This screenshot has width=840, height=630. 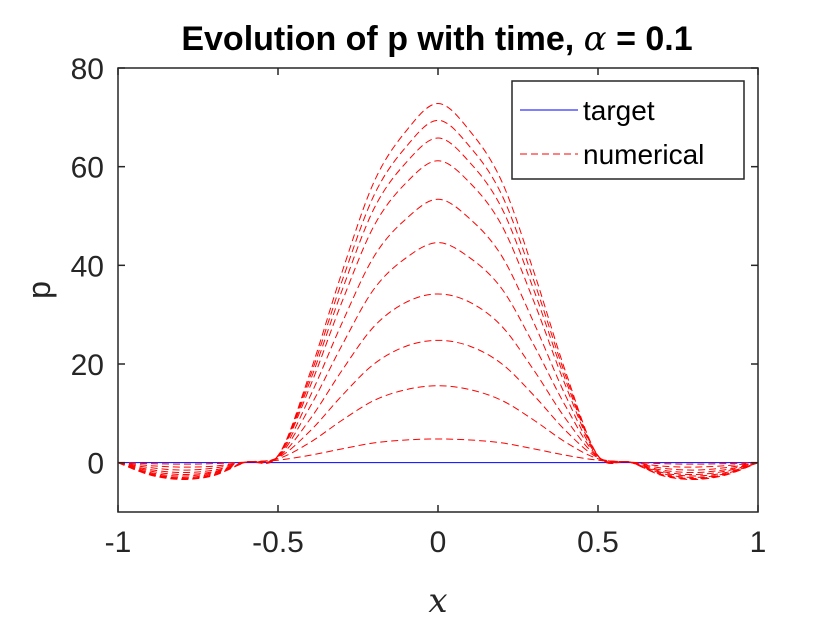 I want to click on chart-title-symbol: α, so click(x=595, y=39).